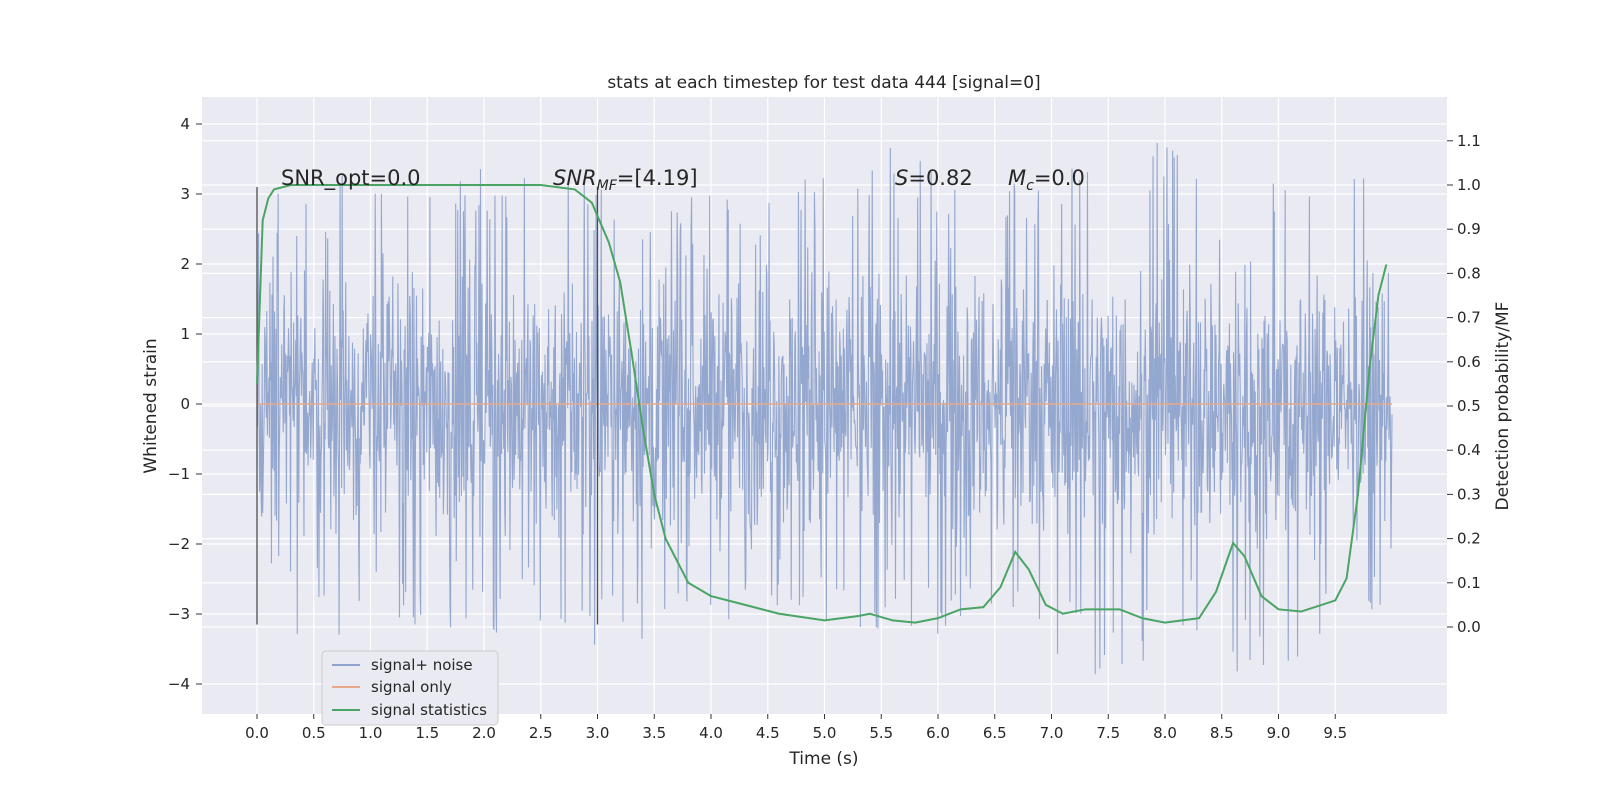  What do you see at coordinates (881, 733) in the screenshot?
I see `x-tick-label-11: 5.5` at bounding box center [881, 733].